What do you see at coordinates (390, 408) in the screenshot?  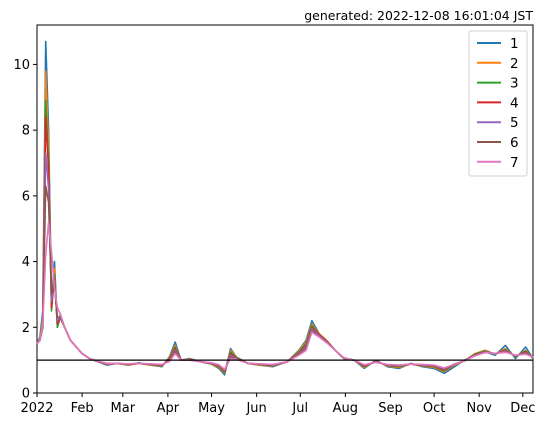 I see `x-tick-label: Sep` at bounding box center [390, 408].